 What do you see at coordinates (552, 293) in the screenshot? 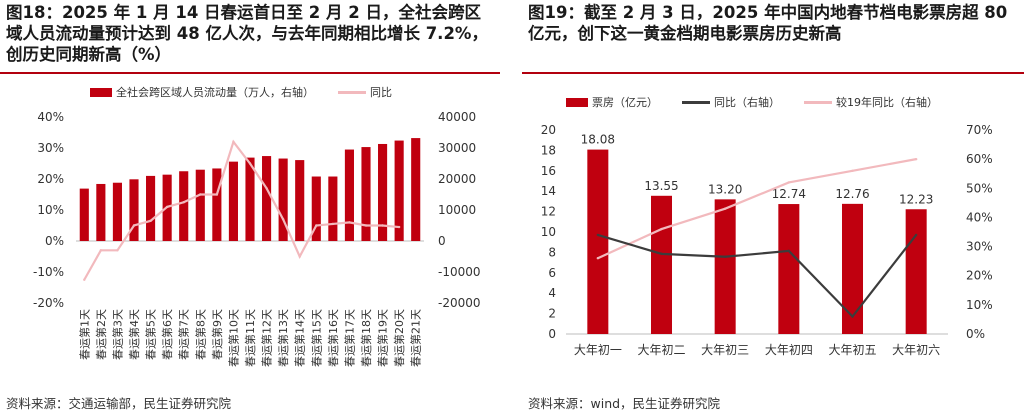
I see `right-chart-left-tick-label: 4` at bounding box center [552, 293].